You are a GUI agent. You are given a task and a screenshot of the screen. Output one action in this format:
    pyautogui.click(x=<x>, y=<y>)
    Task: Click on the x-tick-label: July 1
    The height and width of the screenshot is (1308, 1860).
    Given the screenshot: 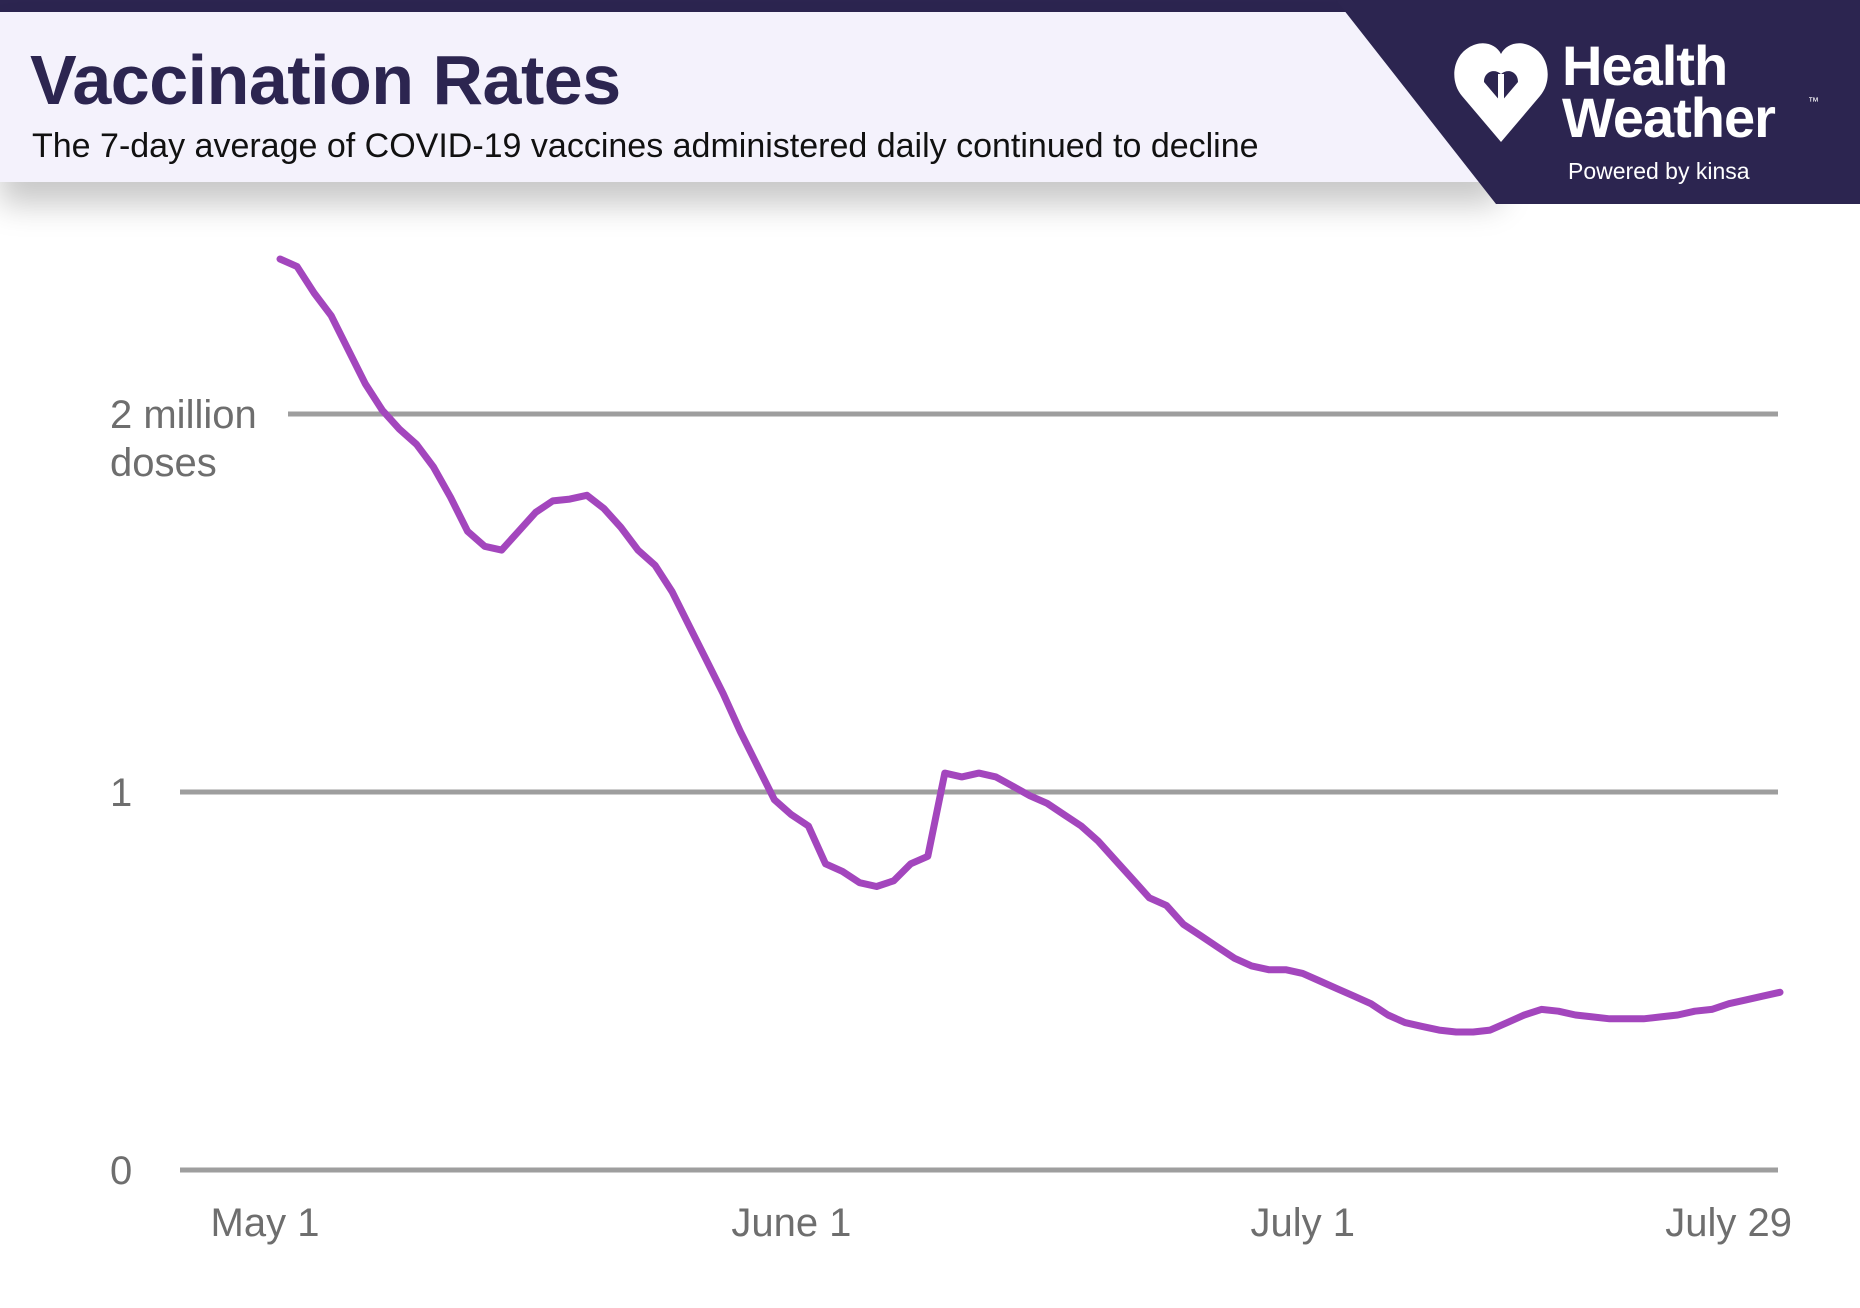 What is the action you would take?
    pyautogui.click(x=1302, y=1223)
    